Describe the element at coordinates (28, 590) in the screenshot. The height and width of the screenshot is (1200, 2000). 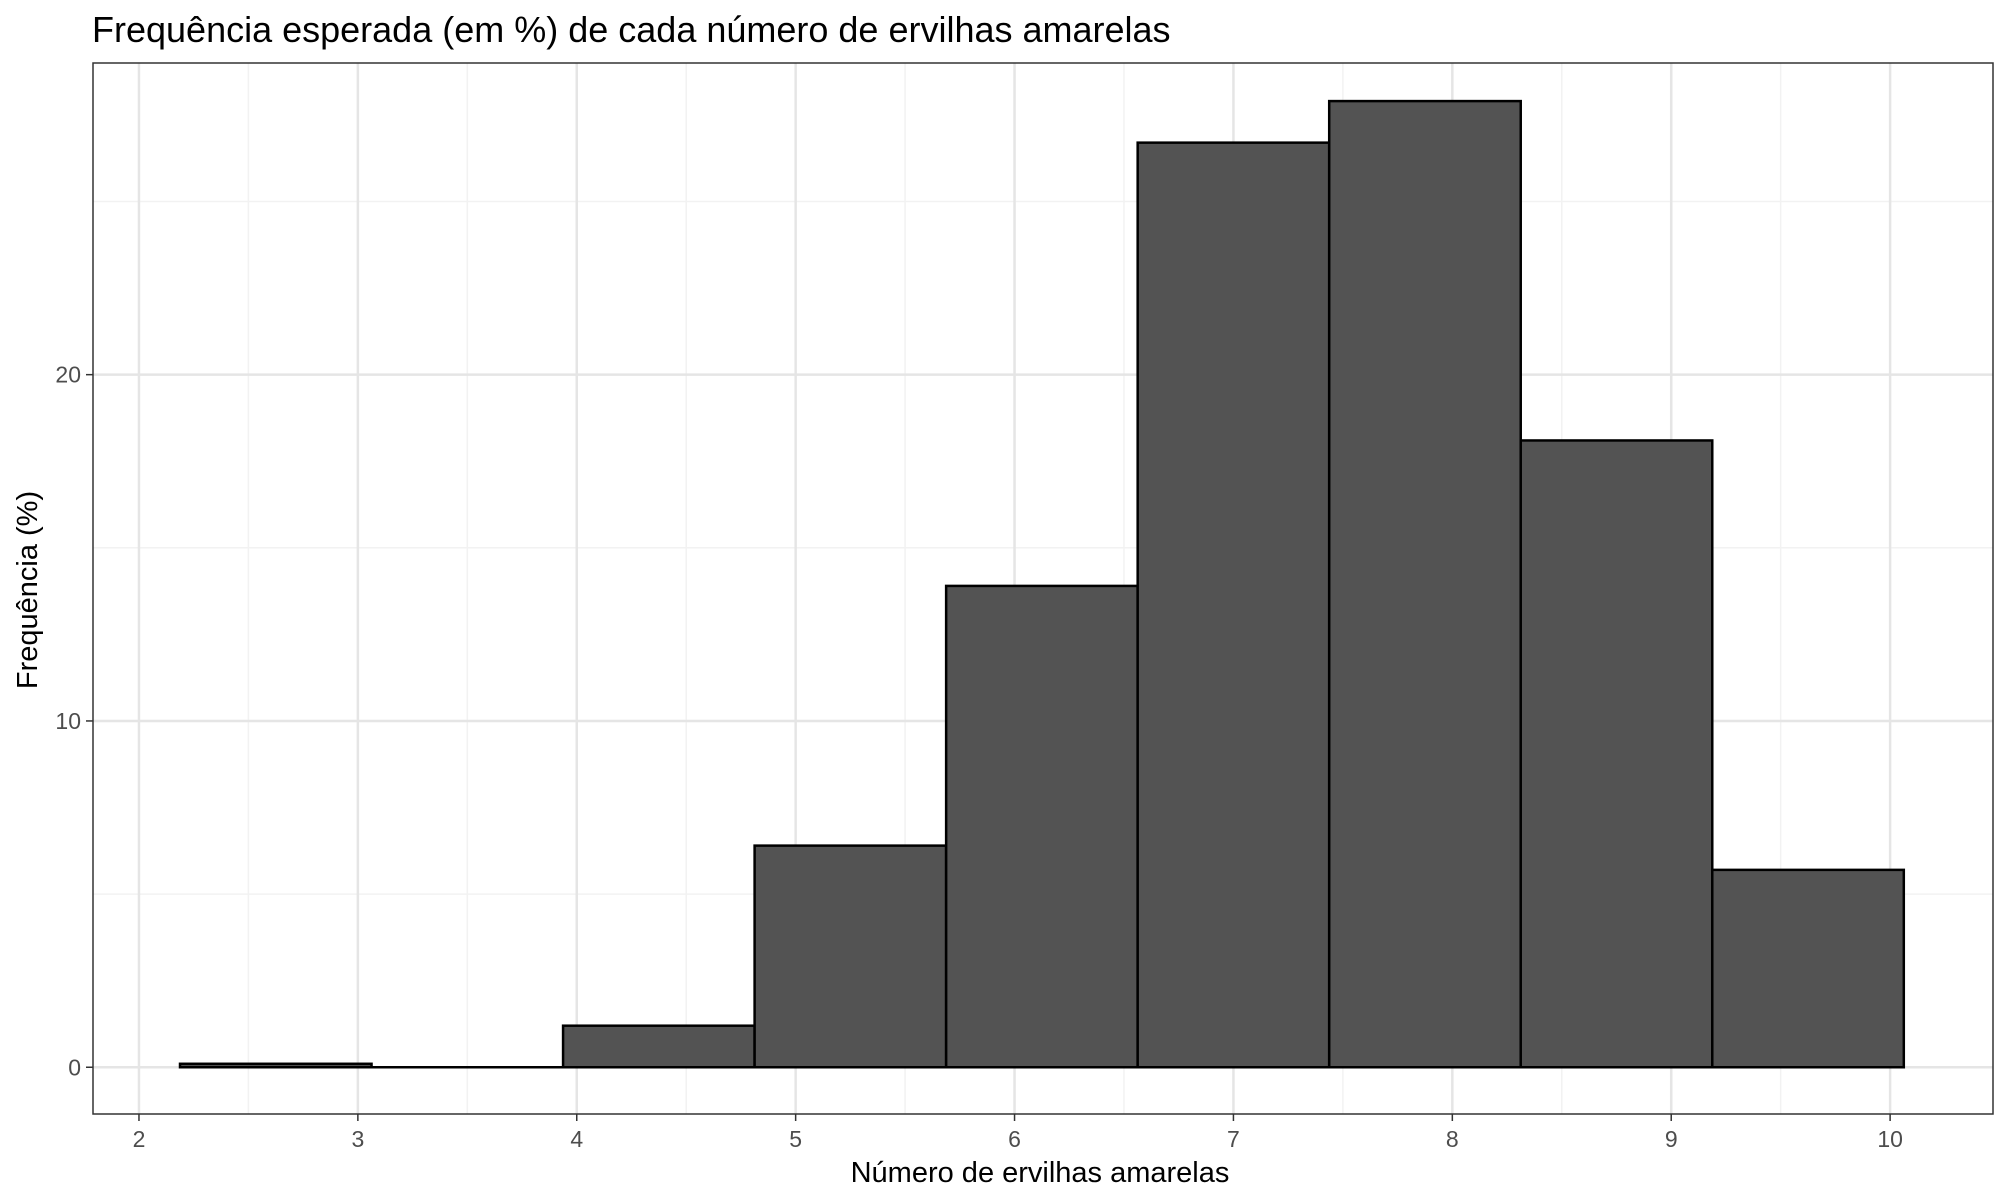
I see `y-axis-title: Frequência (%)` at that location.